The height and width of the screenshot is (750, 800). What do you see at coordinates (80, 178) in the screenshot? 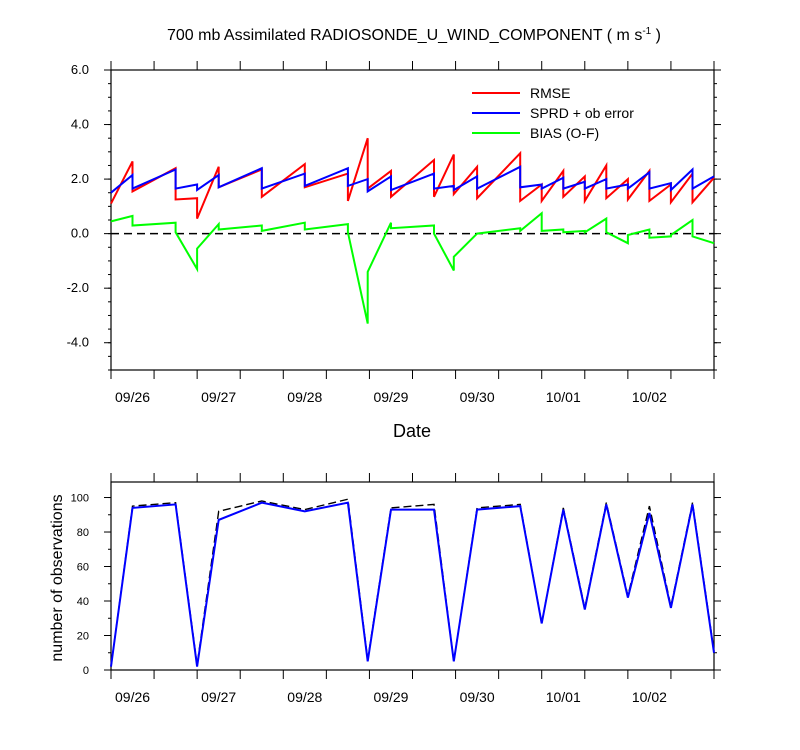
I see `y-tick-label: 2.0` at bounding box center [80, 178].